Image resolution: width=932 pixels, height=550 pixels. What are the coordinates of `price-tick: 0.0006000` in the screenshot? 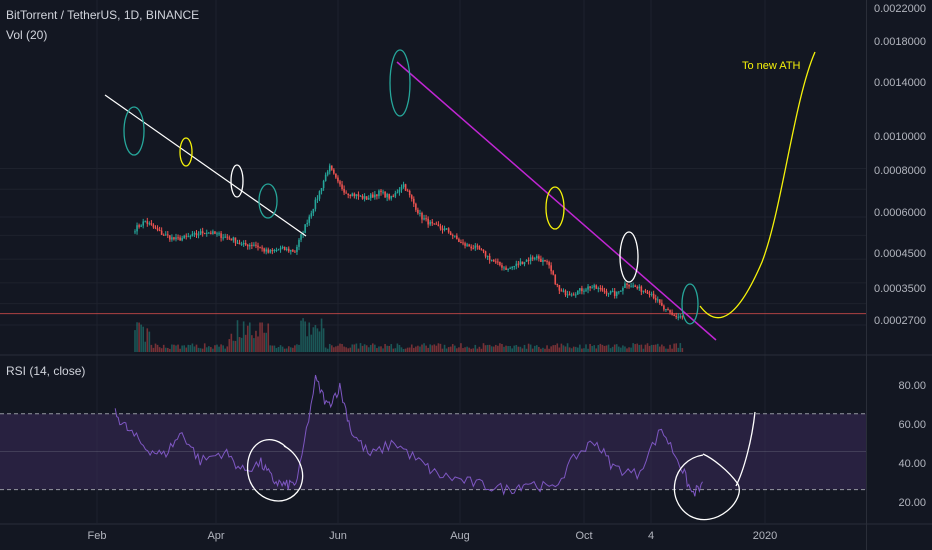 It's located at (900, 213).